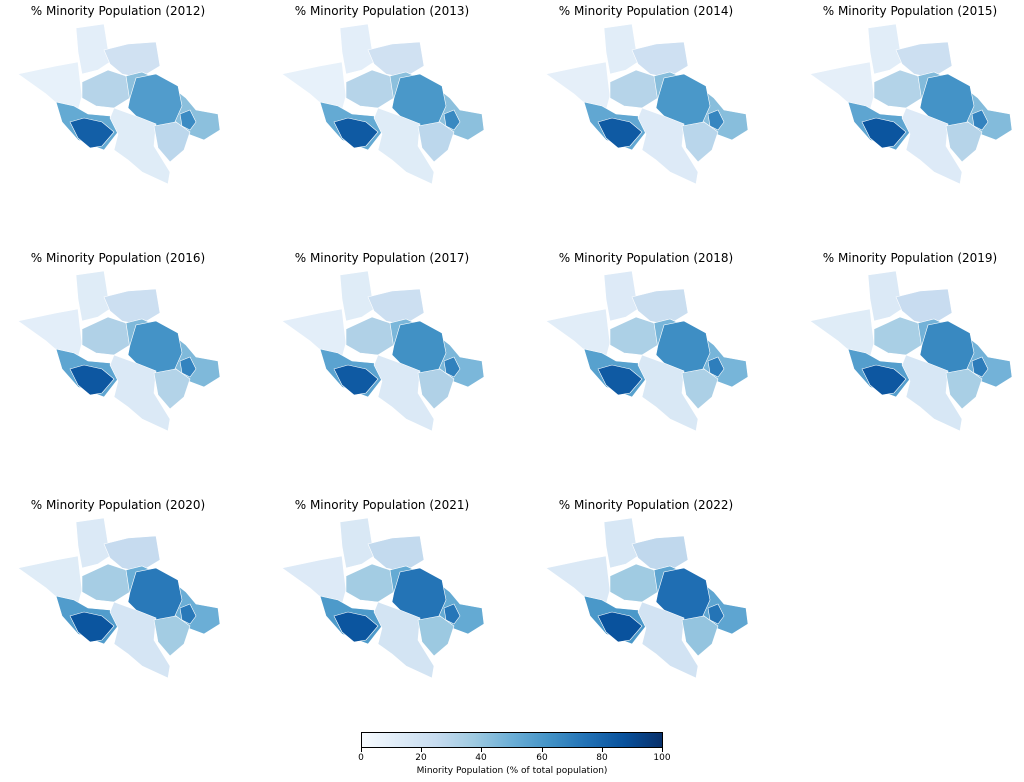 Image resolution: width=1024 pixels, height=782 pixels. What do you see at coordinates (910, 11) in the screenshot?
I see `panel-title: % Minority Population (2015)` at bounding box center [910, 11].